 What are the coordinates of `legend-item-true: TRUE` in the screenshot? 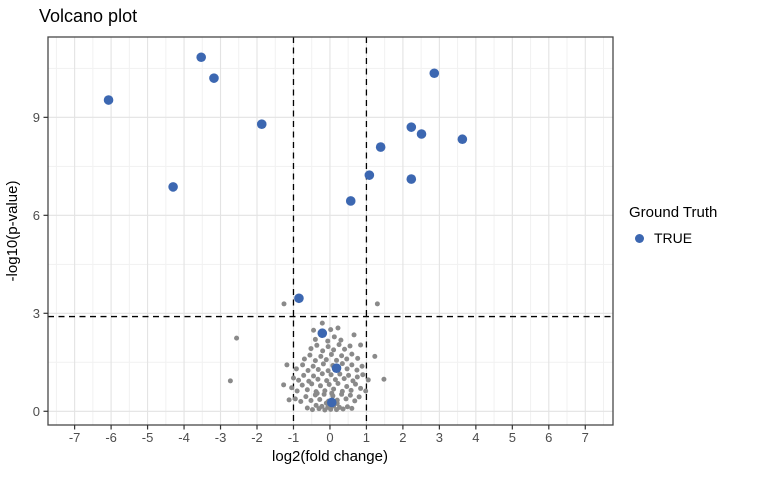 It's located at (673, 238).